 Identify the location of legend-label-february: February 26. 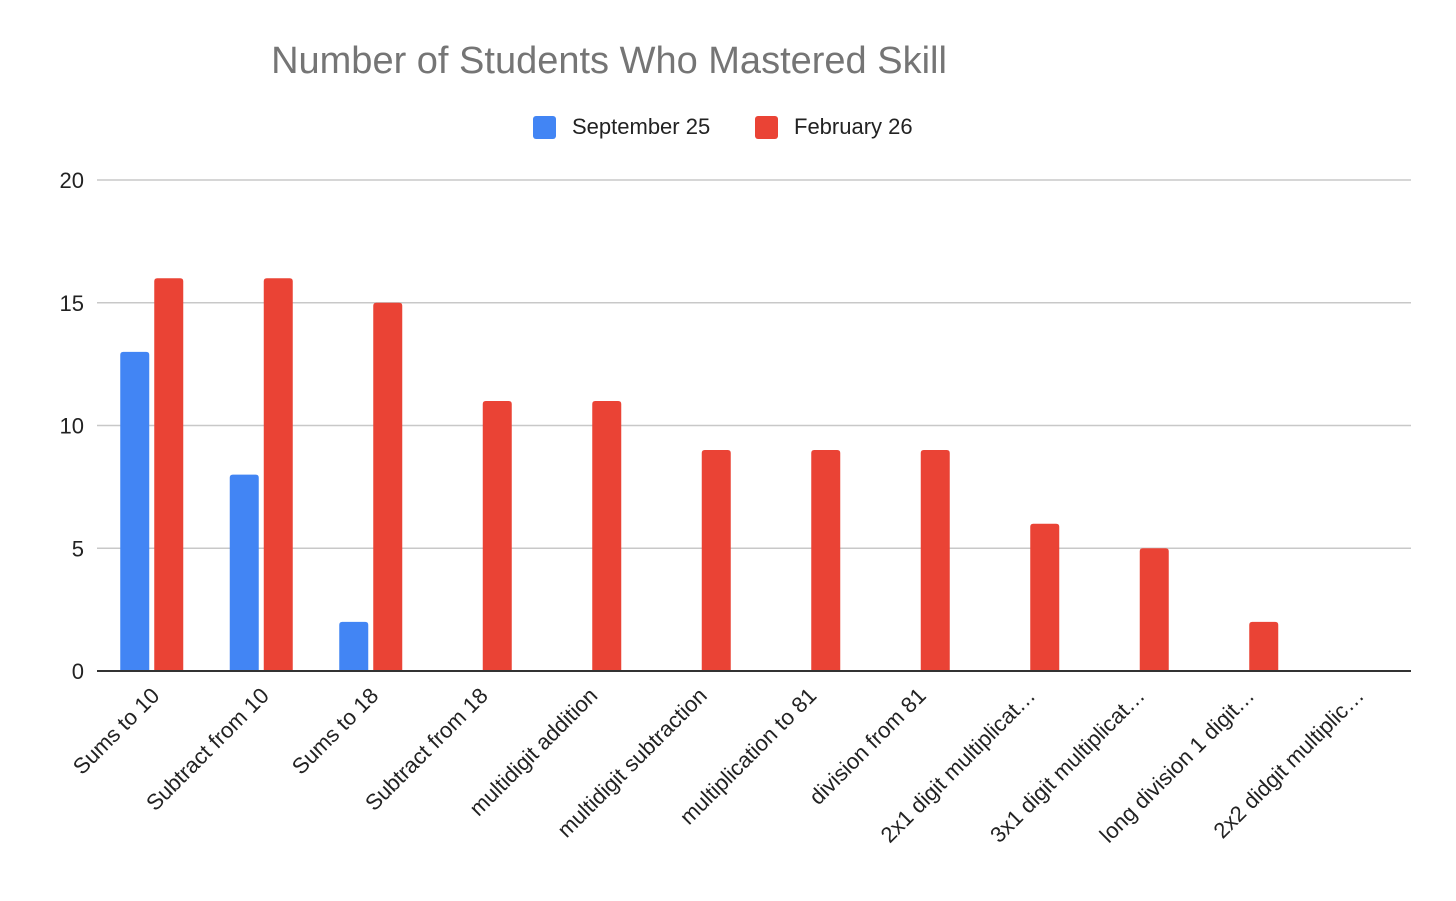
(853, 126).